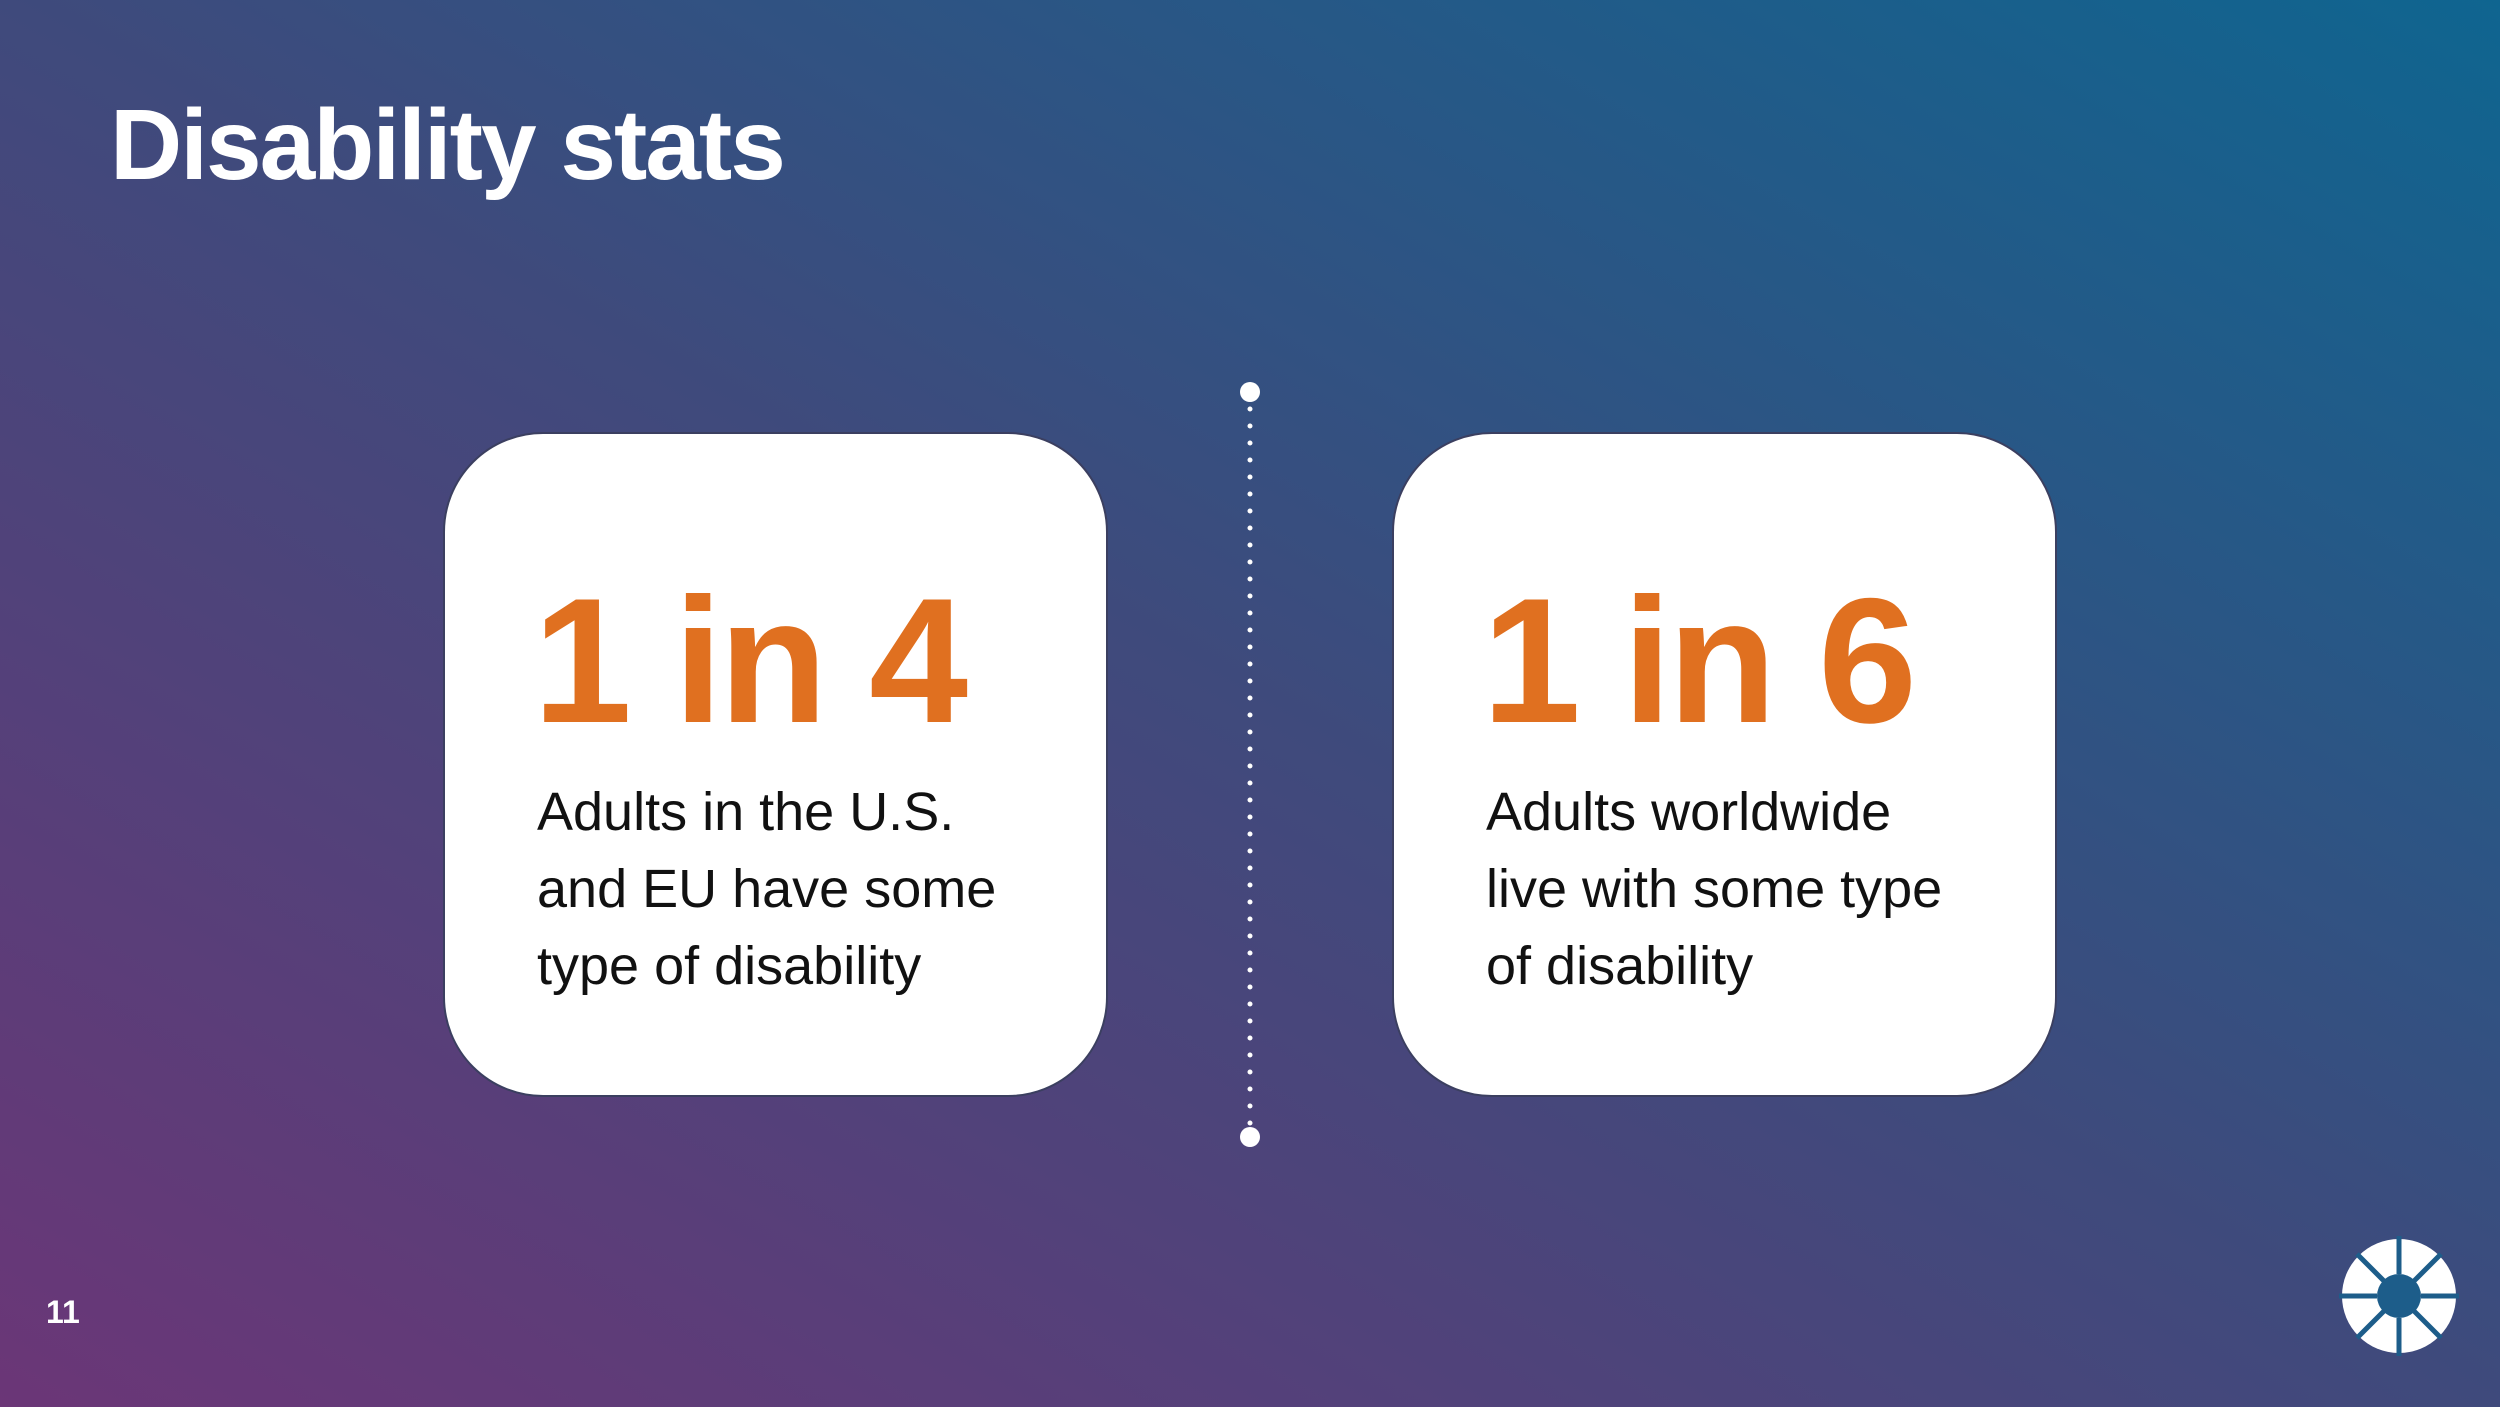 This screenshot has width=2500, height=1407. Describe the element at coordinates (729, 966) in the screenshot. I see `description-line: type of disability` at that location.